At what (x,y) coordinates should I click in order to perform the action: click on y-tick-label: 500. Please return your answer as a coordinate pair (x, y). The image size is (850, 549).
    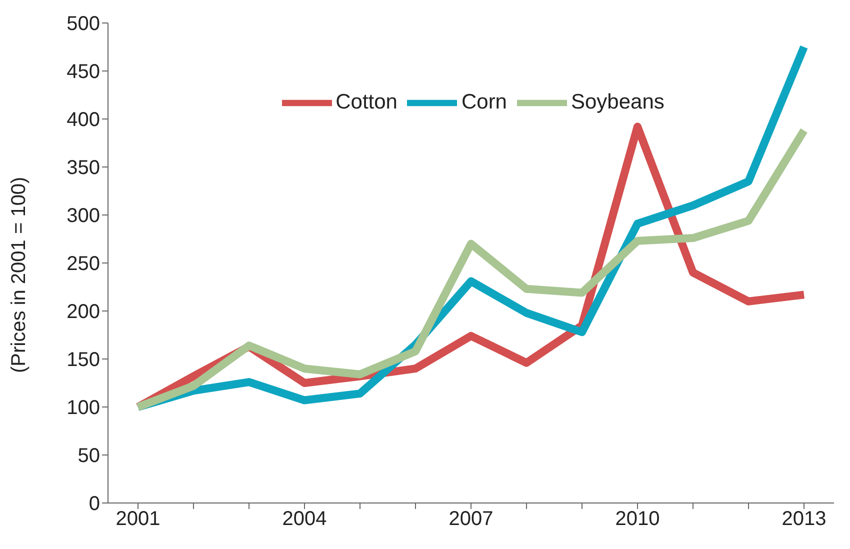
    Looking at the image, I should click on (83, 24).